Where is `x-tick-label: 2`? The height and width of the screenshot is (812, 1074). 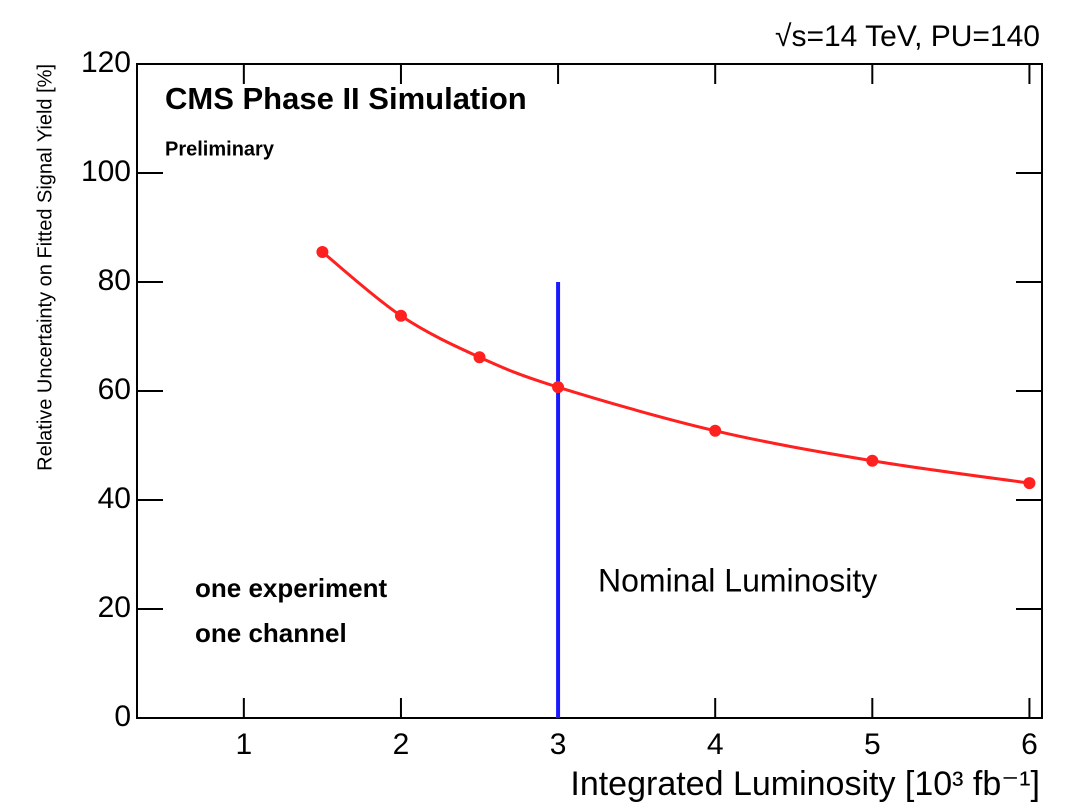 x-tick-label: 2 is located at coordinates (401, 744).